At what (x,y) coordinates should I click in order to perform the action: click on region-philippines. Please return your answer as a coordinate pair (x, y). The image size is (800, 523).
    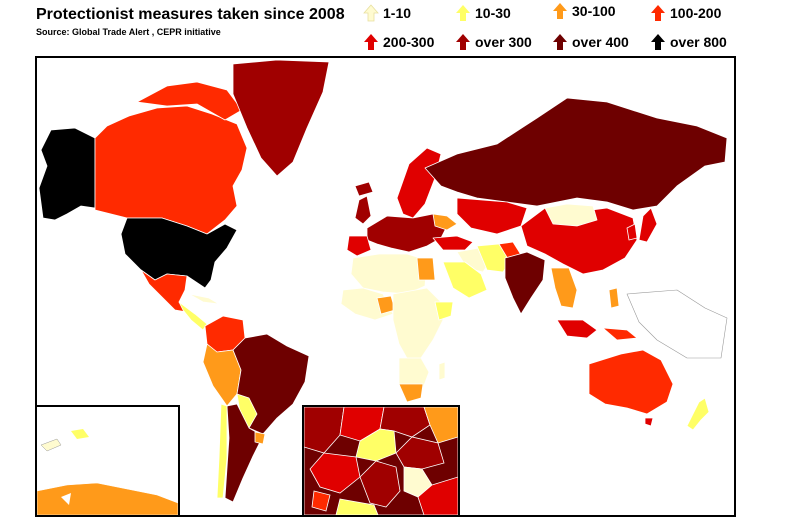
    Looking at the image, I should click on (614, 298).